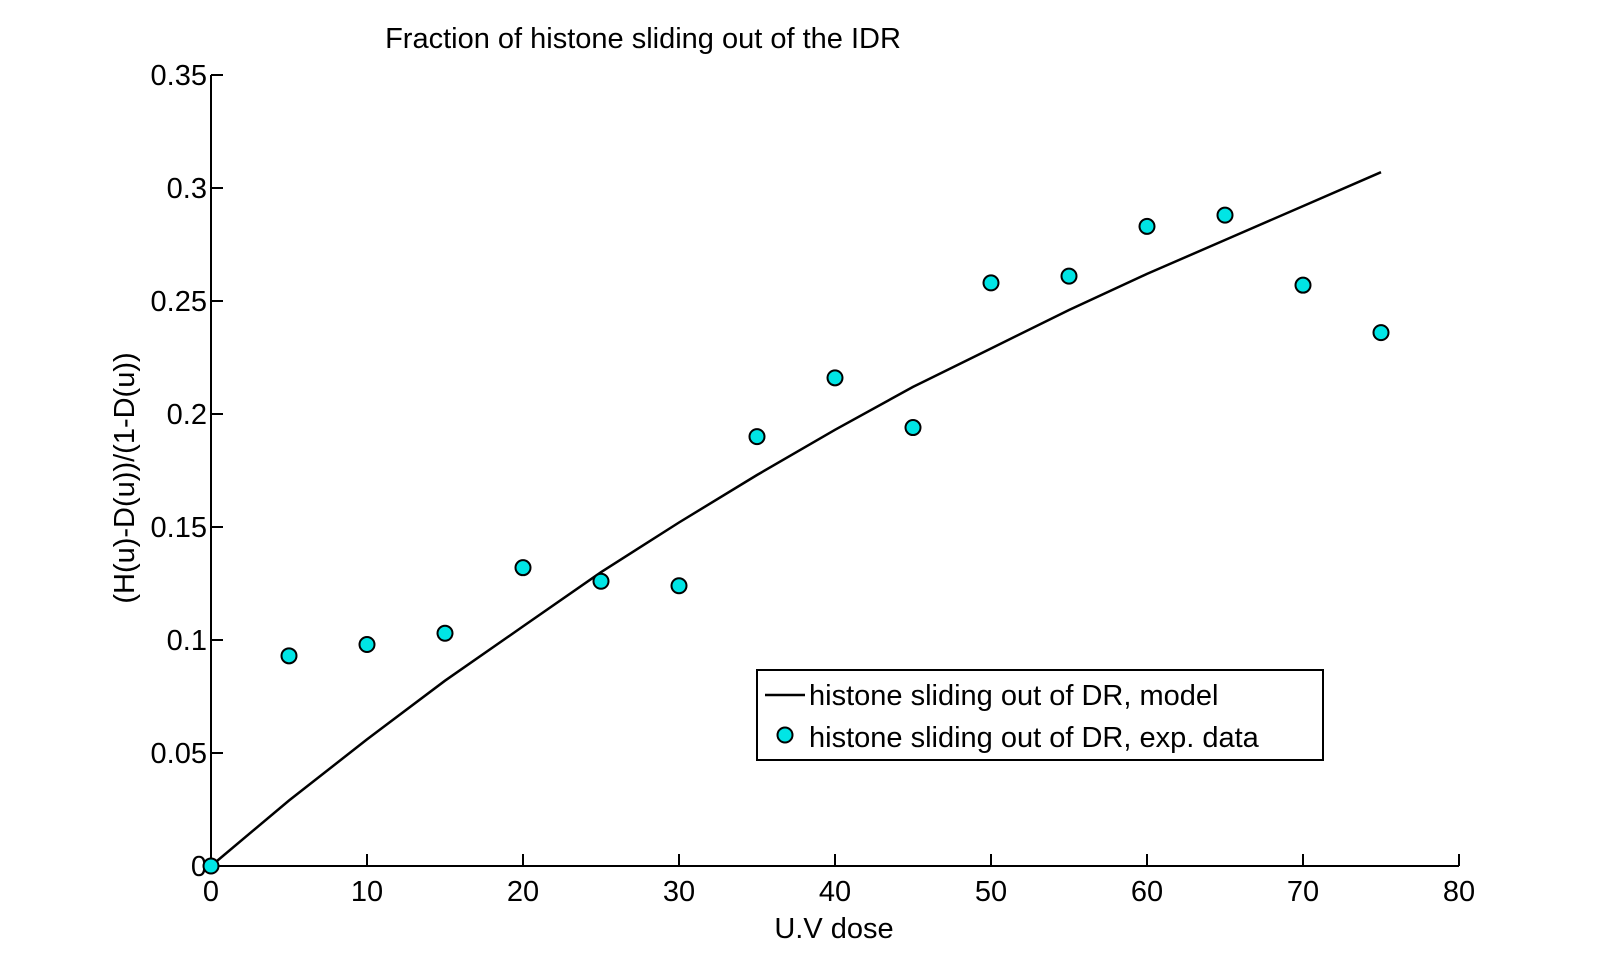 The width and height of the screenshot is (1618, 973). What do you see at coordinates (1459, 892) in the screenshot?
I see `x-tick-label: 80` at bounding box center [1459, 892].